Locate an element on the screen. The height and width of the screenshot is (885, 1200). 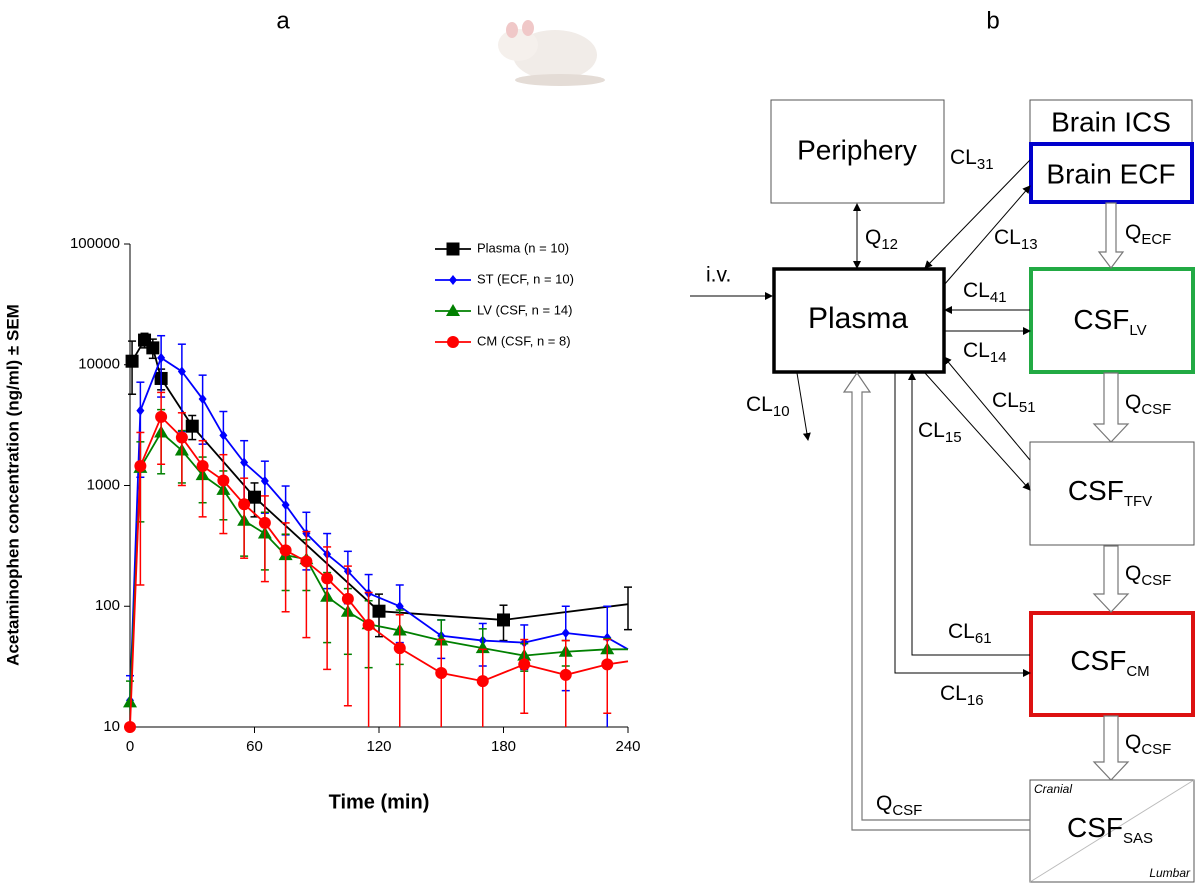
x-tick-label: 60 is located at coordinates (254, 746).